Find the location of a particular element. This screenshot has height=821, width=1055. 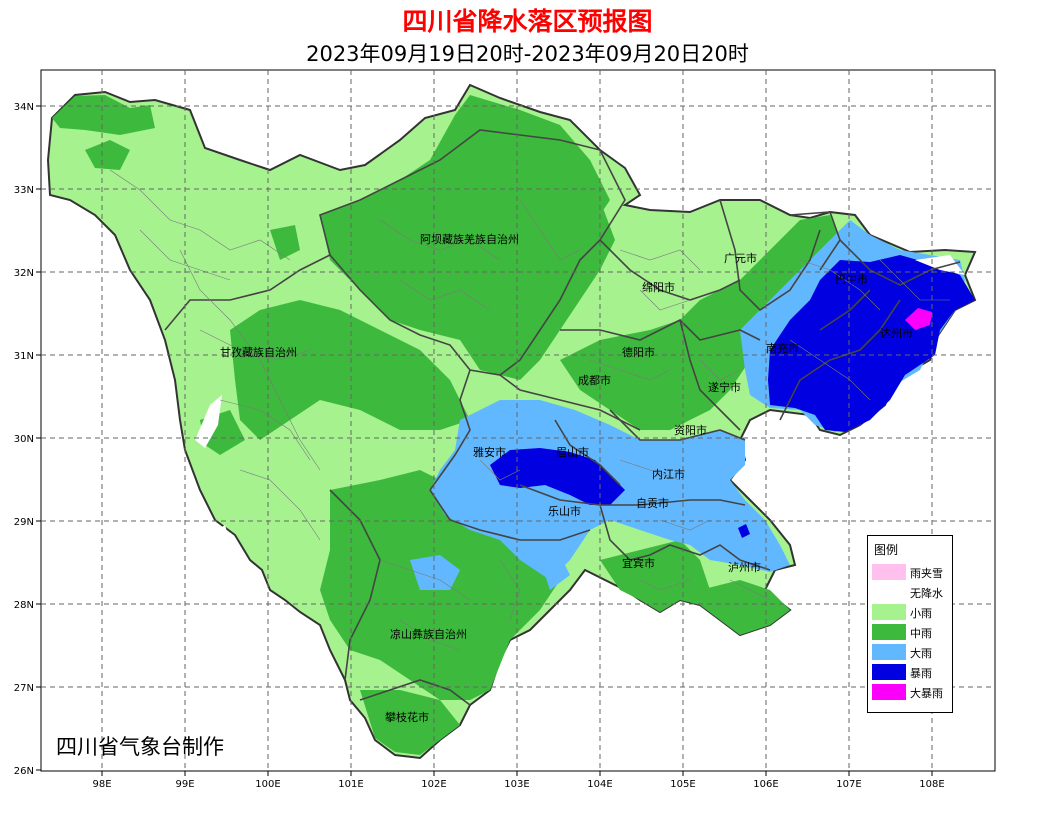

region-label: 眉山市 is located at coordinates (572, 452).